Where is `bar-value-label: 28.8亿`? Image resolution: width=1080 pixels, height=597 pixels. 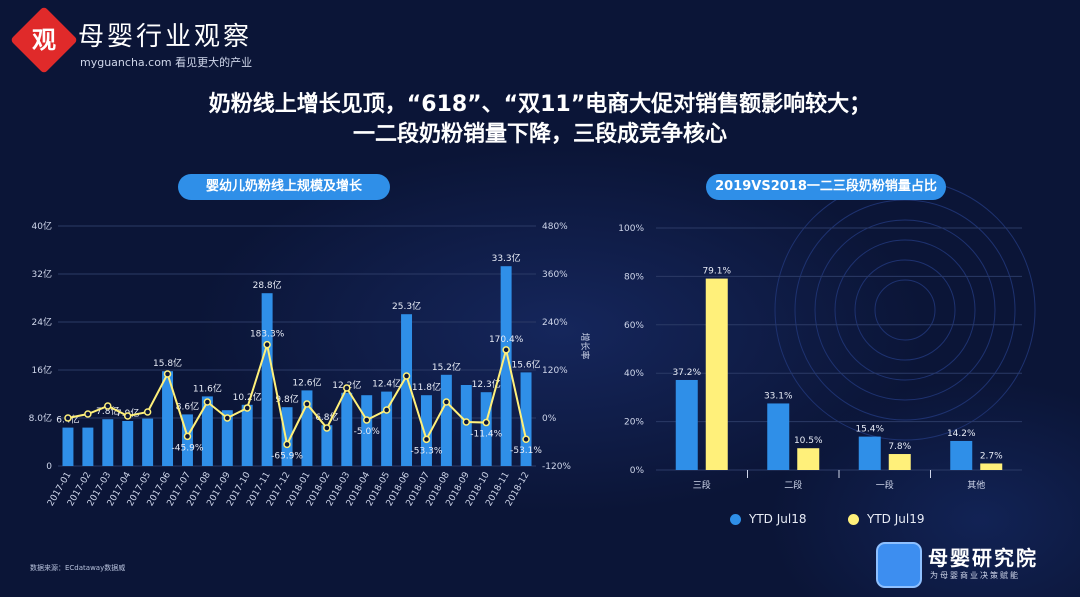 bar-value-label: 28.8亿 is located at coordinates (267, 285).